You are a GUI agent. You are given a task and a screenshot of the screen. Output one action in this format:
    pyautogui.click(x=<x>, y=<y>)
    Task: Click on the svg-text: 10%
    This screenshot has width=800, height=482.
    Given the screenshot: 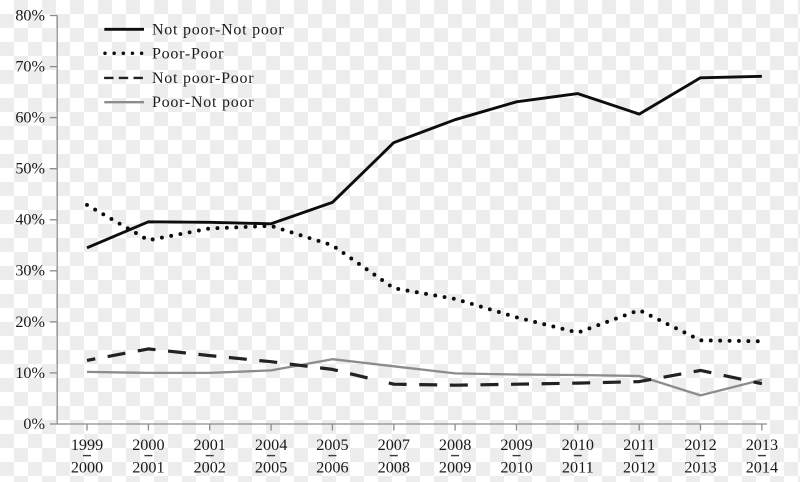 What is the action you would take?
    pyautogui.click(x=30, y=373)
    